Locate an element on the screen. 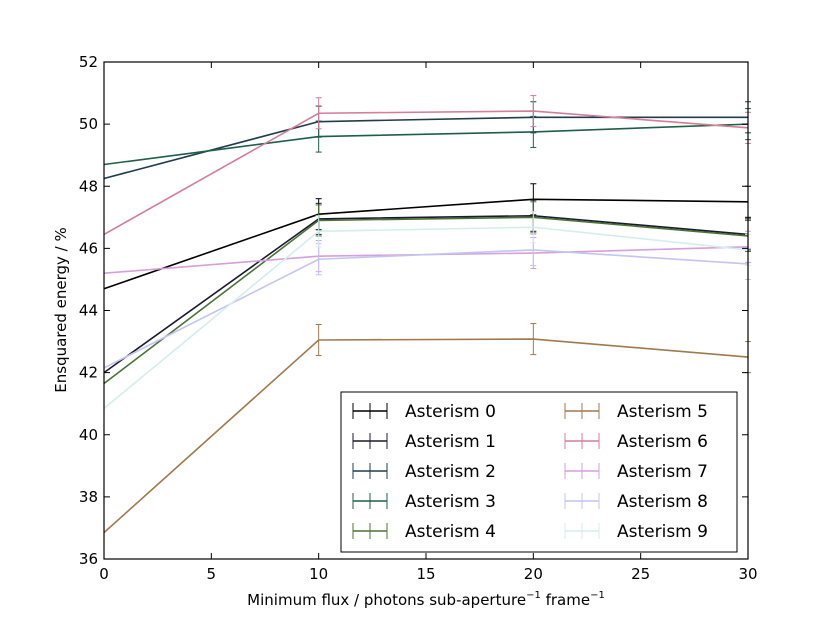 Image resolution: width=830 pixels, height=623 pixels. legend-entry-asterism-6: Asterism 6 is located at coordinates (636, 442).